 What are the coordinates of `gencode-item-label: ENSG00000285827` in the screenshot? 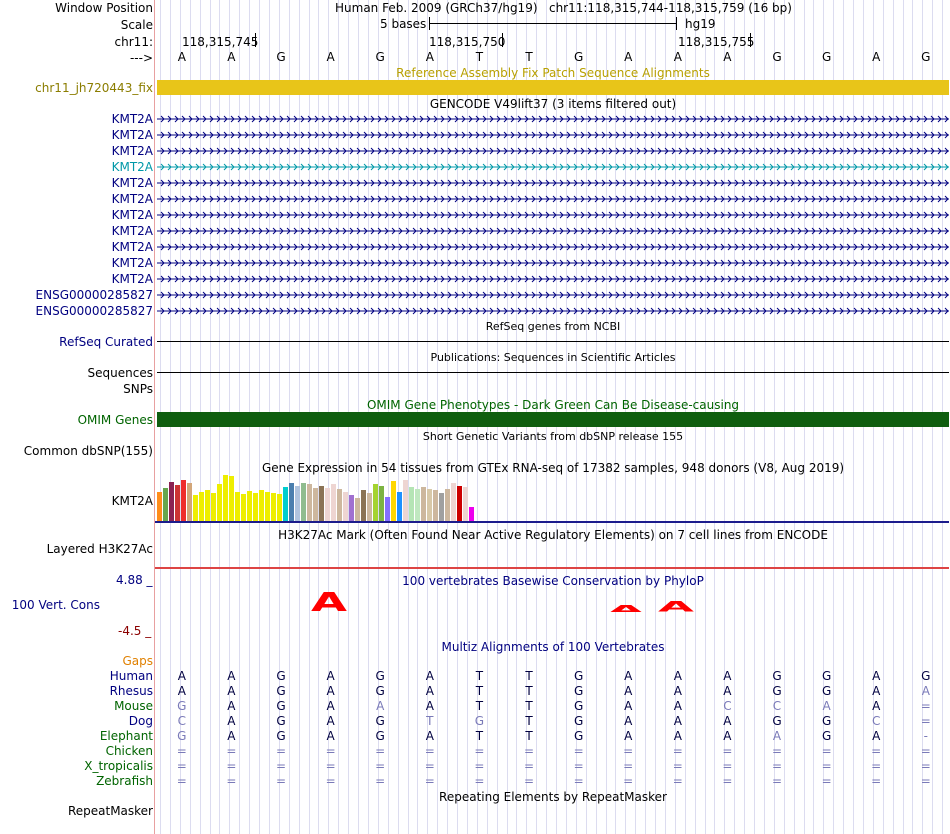 It's located at (94, 311).